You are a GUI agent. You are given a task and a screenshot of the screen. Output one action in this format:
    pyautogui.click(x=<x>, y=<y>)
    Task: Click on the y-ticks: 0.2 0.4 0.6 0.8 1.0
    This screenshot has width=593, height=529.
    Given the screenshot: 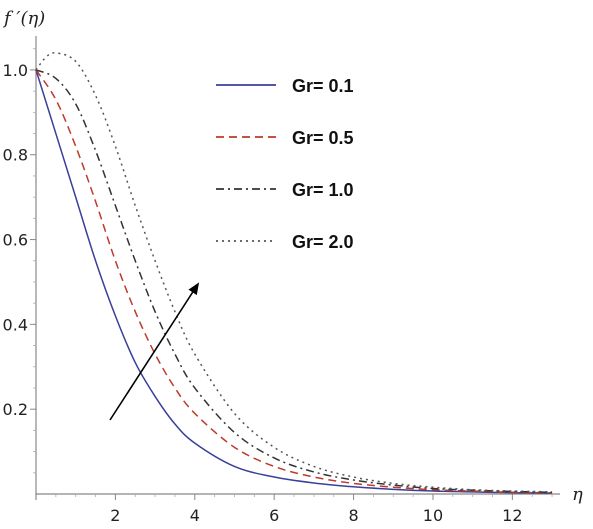 What is the action you would take?
    pyautogui.click(x=19, y=261)
    